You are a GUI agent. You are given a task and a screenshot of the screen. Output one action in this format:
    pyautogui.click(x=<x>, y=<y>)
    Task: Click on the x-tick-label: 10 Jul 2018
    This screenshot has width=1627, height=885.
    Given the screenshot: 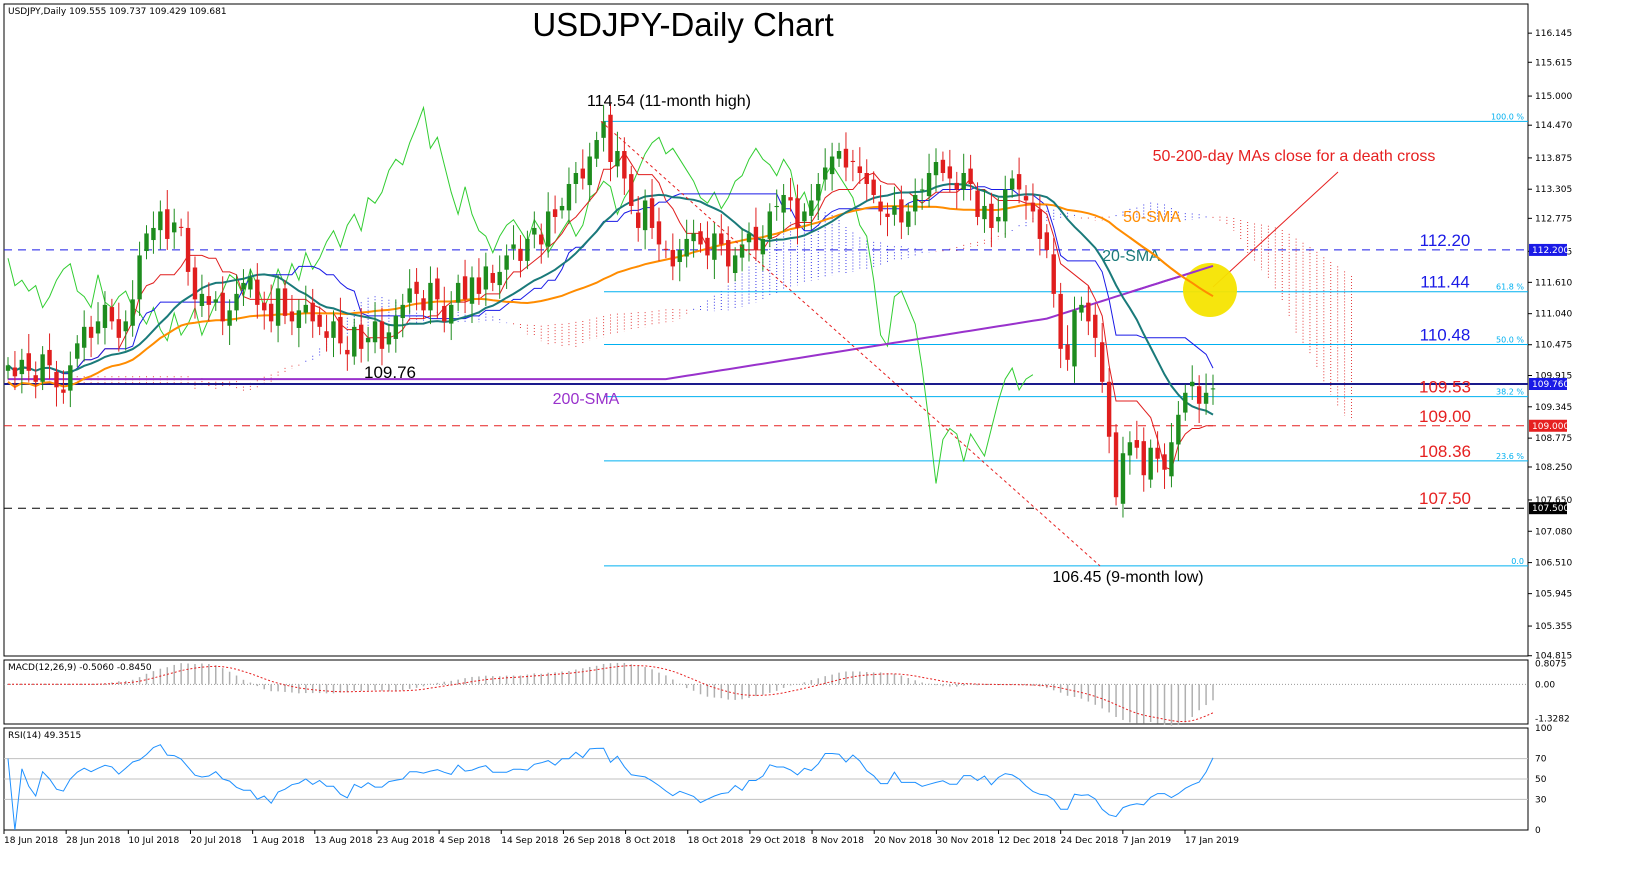 What is the action you would take?
    pyautogui.click(x=153, y=841)
    